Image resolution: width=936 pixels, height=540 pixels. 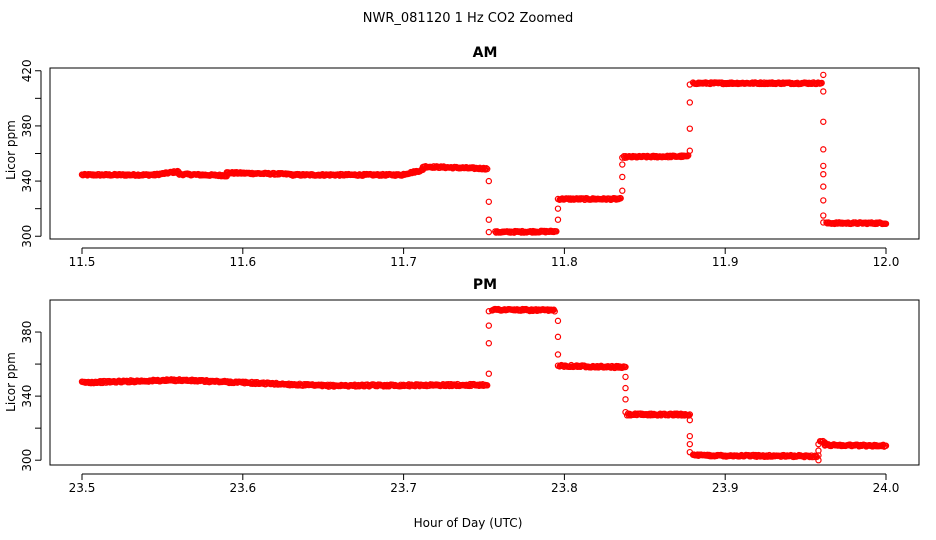 I want to click on panel-pm-title: PM, so click(x=485, y=285).